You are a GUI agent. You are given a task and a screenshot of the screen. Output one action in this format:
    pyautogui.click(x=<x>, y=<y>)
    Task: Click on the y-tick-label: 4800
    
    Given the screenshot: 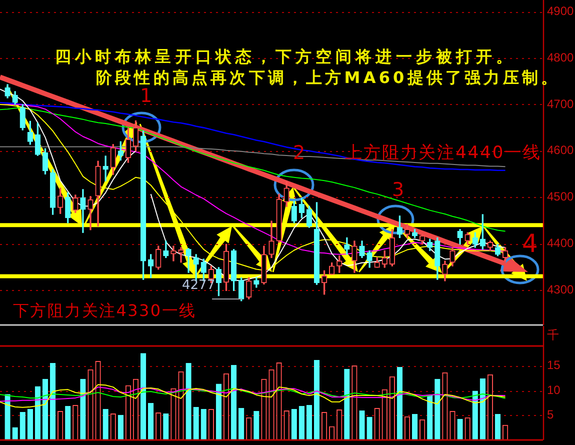 What is the action you would take?
    pyautogui.click(x=560, y=57)
    